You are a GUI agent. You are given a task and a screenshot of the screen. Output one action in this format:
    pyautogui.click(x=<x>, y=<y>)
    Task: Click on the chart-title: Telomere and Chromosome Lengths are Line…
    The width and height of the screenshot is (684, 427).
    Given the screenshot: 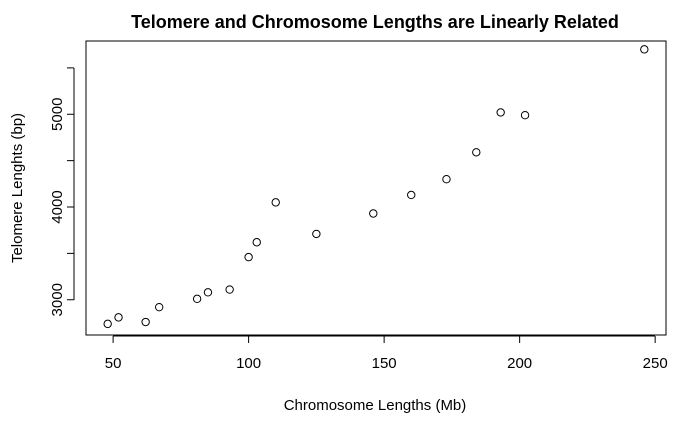 What is the action you would take?
    pyautogui.click(x=375, y=22)
    